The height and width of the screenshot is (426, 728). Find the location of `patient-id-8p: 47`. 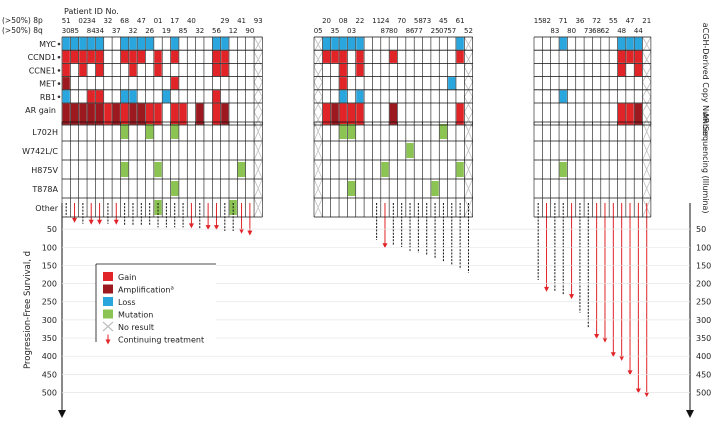

patient-id-8p: 47 is located at coordinates (630, 21).